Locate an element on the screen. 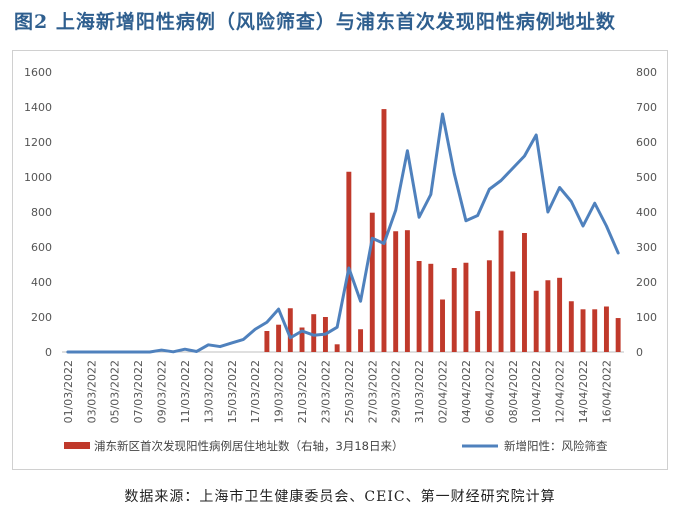 Image resolution: width=680 pixels, height=514 pixels. x-tick-label: 14/04/2022 is located at coordinates (583, 391).